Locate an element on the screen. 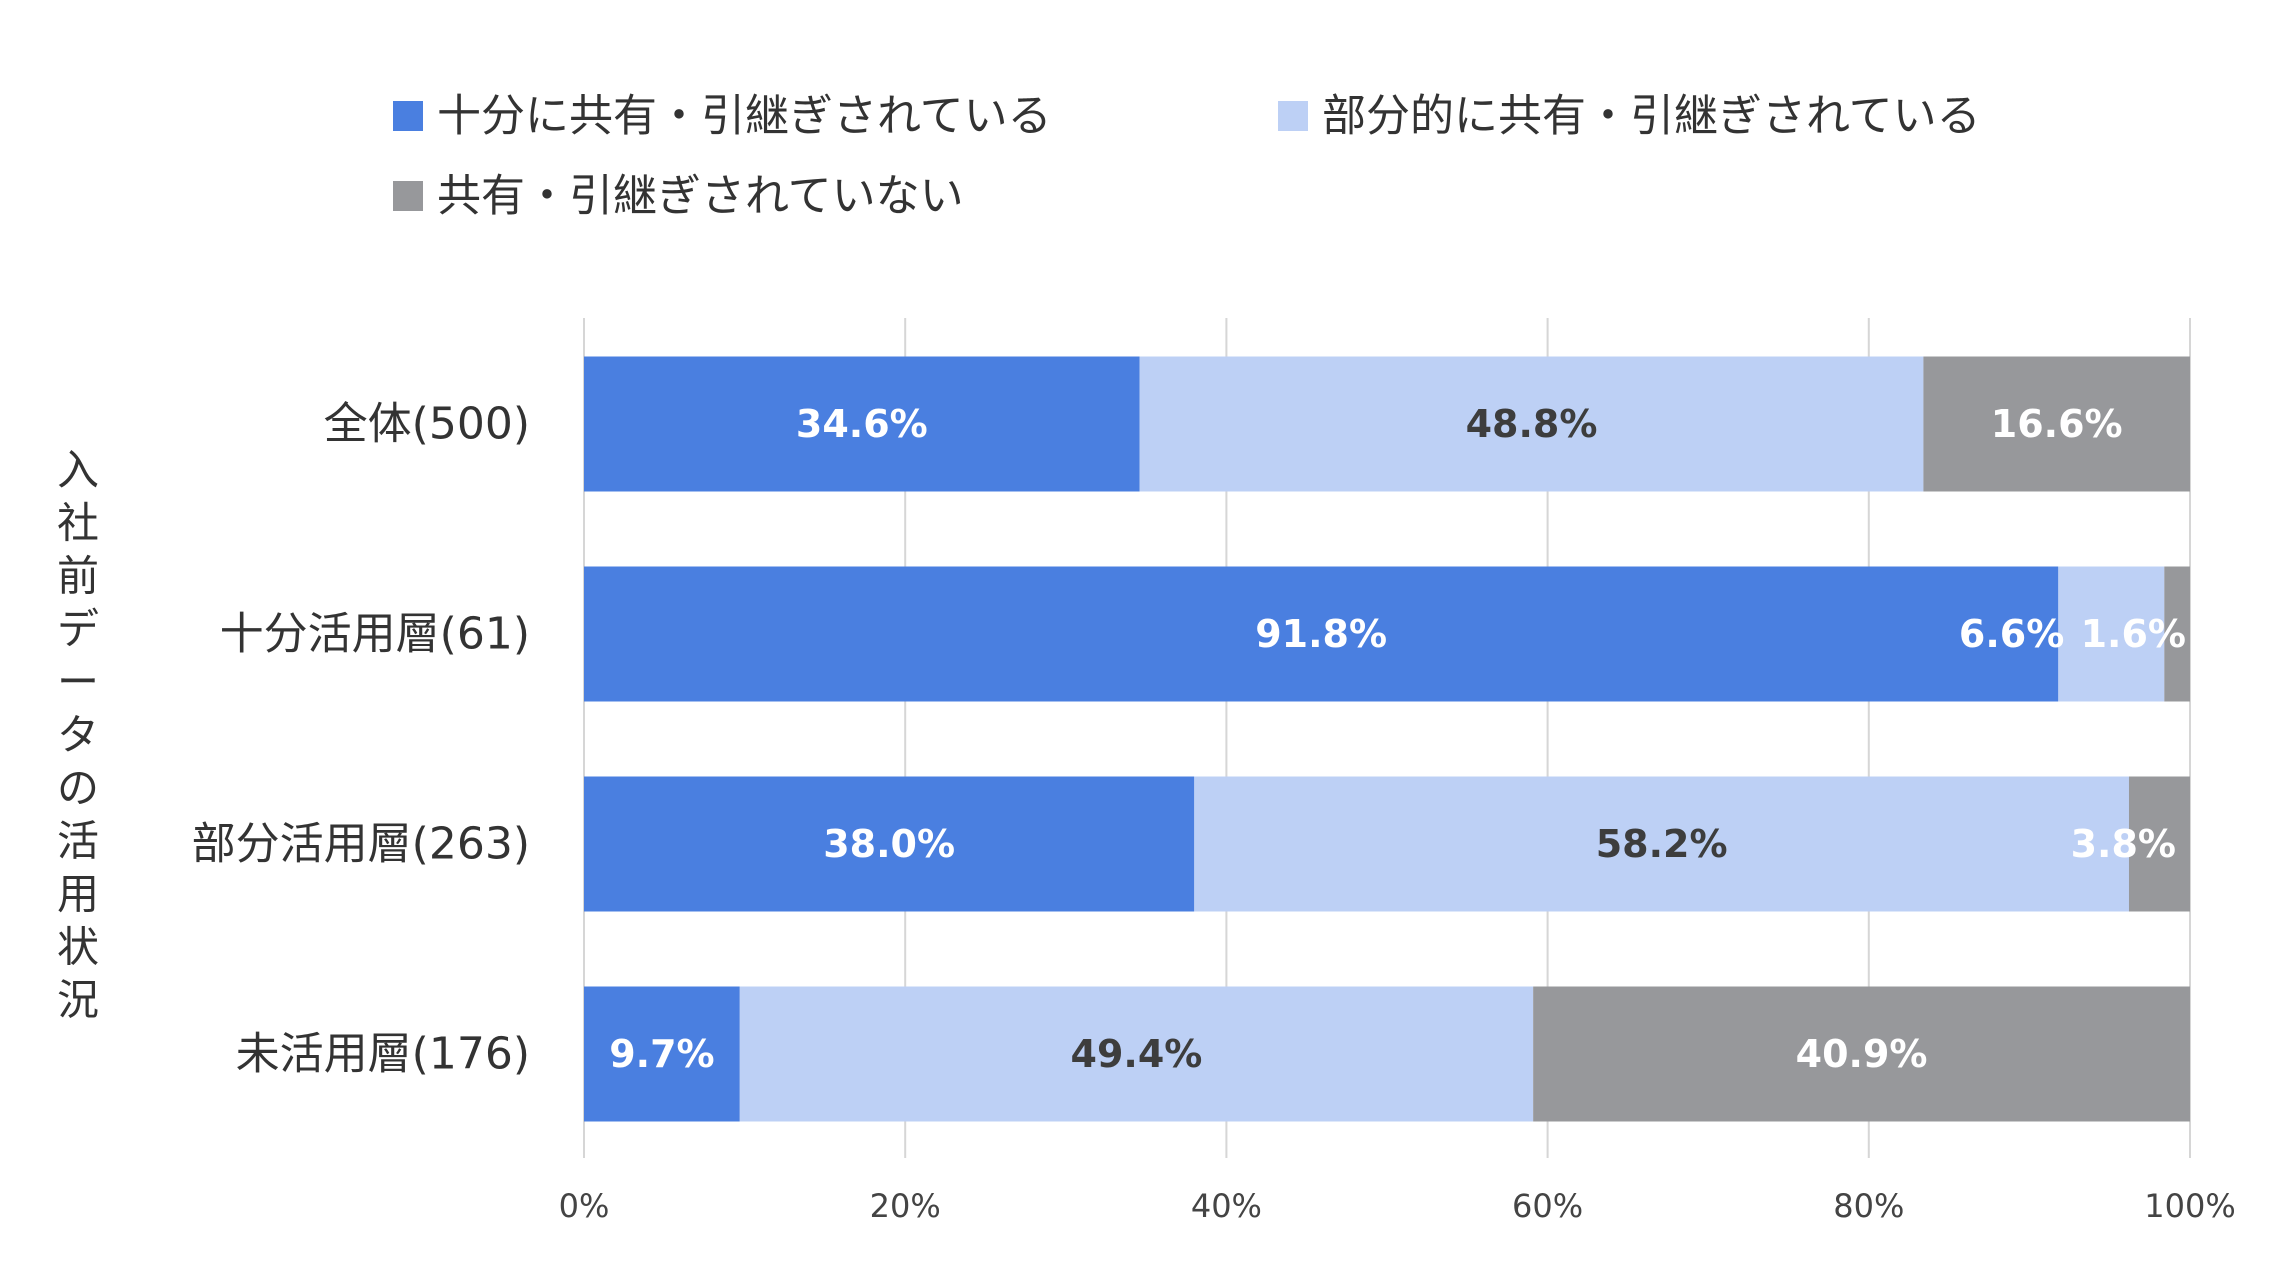 The image size is (2287, 1285). x-tick-label: 60% is located at coordinates (1547, 1206).